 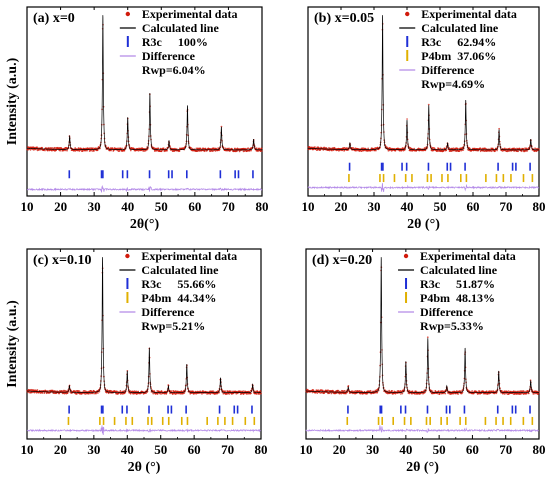 What do you see at coordinates (339, 449) in the screenshot?
I see `x-tick-label: 20` at bounding box center [339, 449].